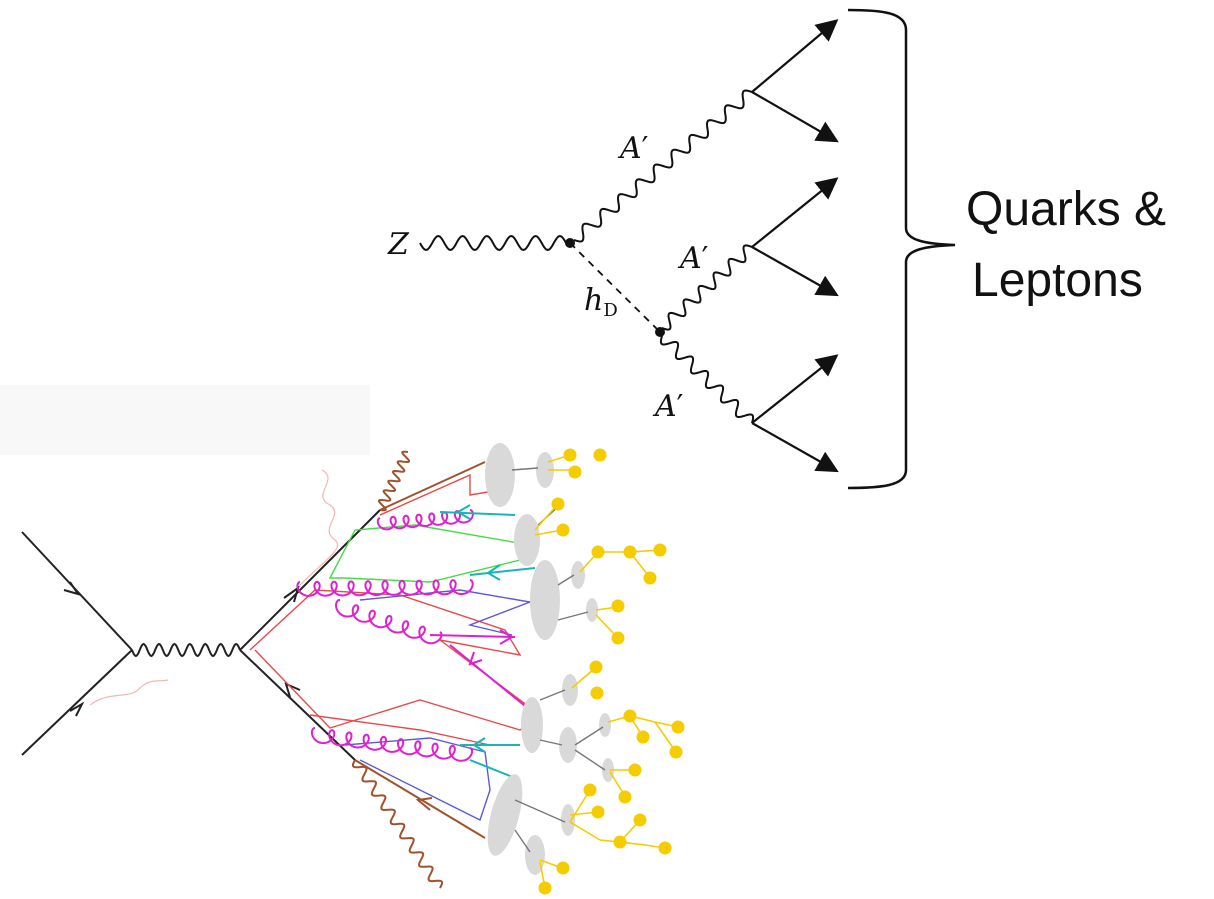 The width and height of the screenshot is (1214, 899). What do you see at coordinates (633, 148) in the screenshot?
I see `dark-photon-label-top: A′` at bounding box center [633, 148].